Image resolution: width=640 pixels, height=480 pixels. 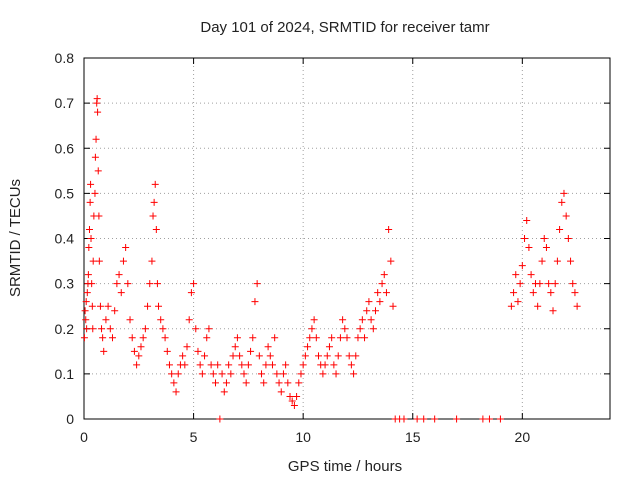 What do you see at coordinates (303, 437) in the screenshot?
I see `x-tick-label: 10` at bounding box center [303, 437].